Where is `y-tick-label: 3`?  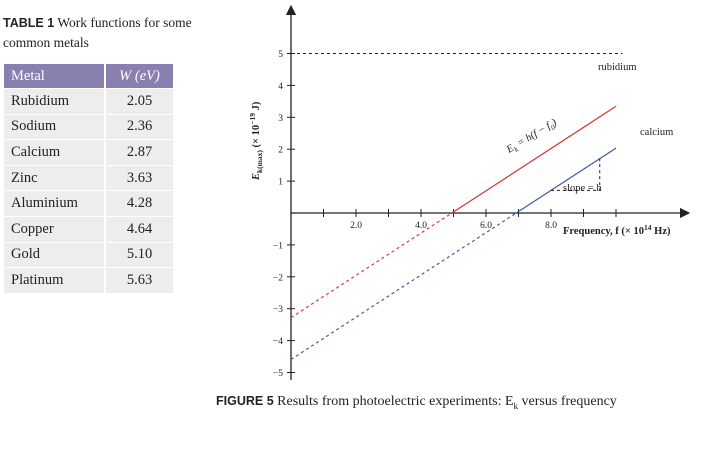
y-tick-label: 3 is located at coordinates (280, 119).